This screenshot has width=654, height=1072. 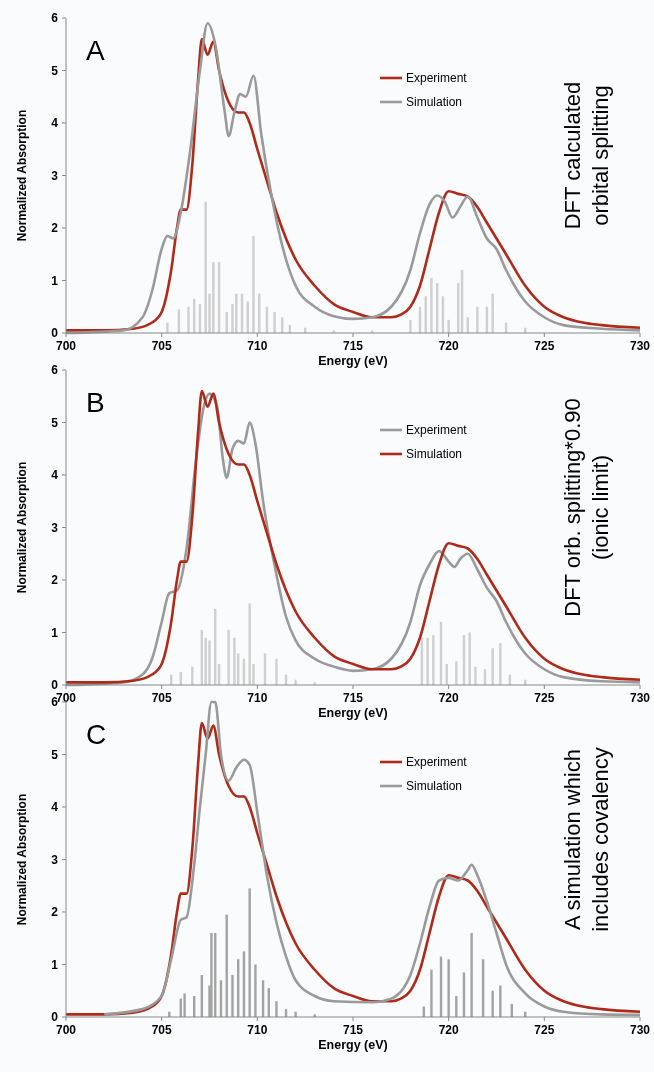 What do you see at coordinates (600, 507) in the screenshot?
I see `annotation: (ionic limit)` at bounding box center [600, 507].